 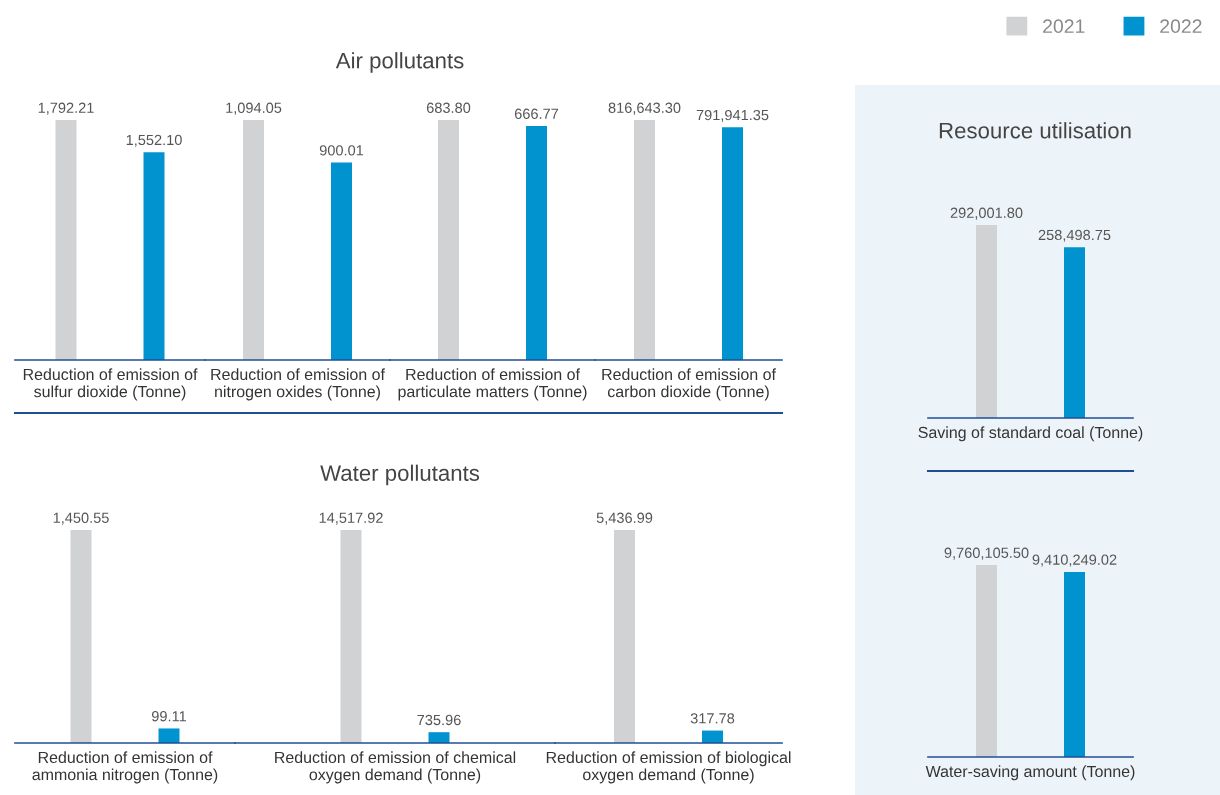 I want to click on data-label: 683.80, so click(x=448, y=107).